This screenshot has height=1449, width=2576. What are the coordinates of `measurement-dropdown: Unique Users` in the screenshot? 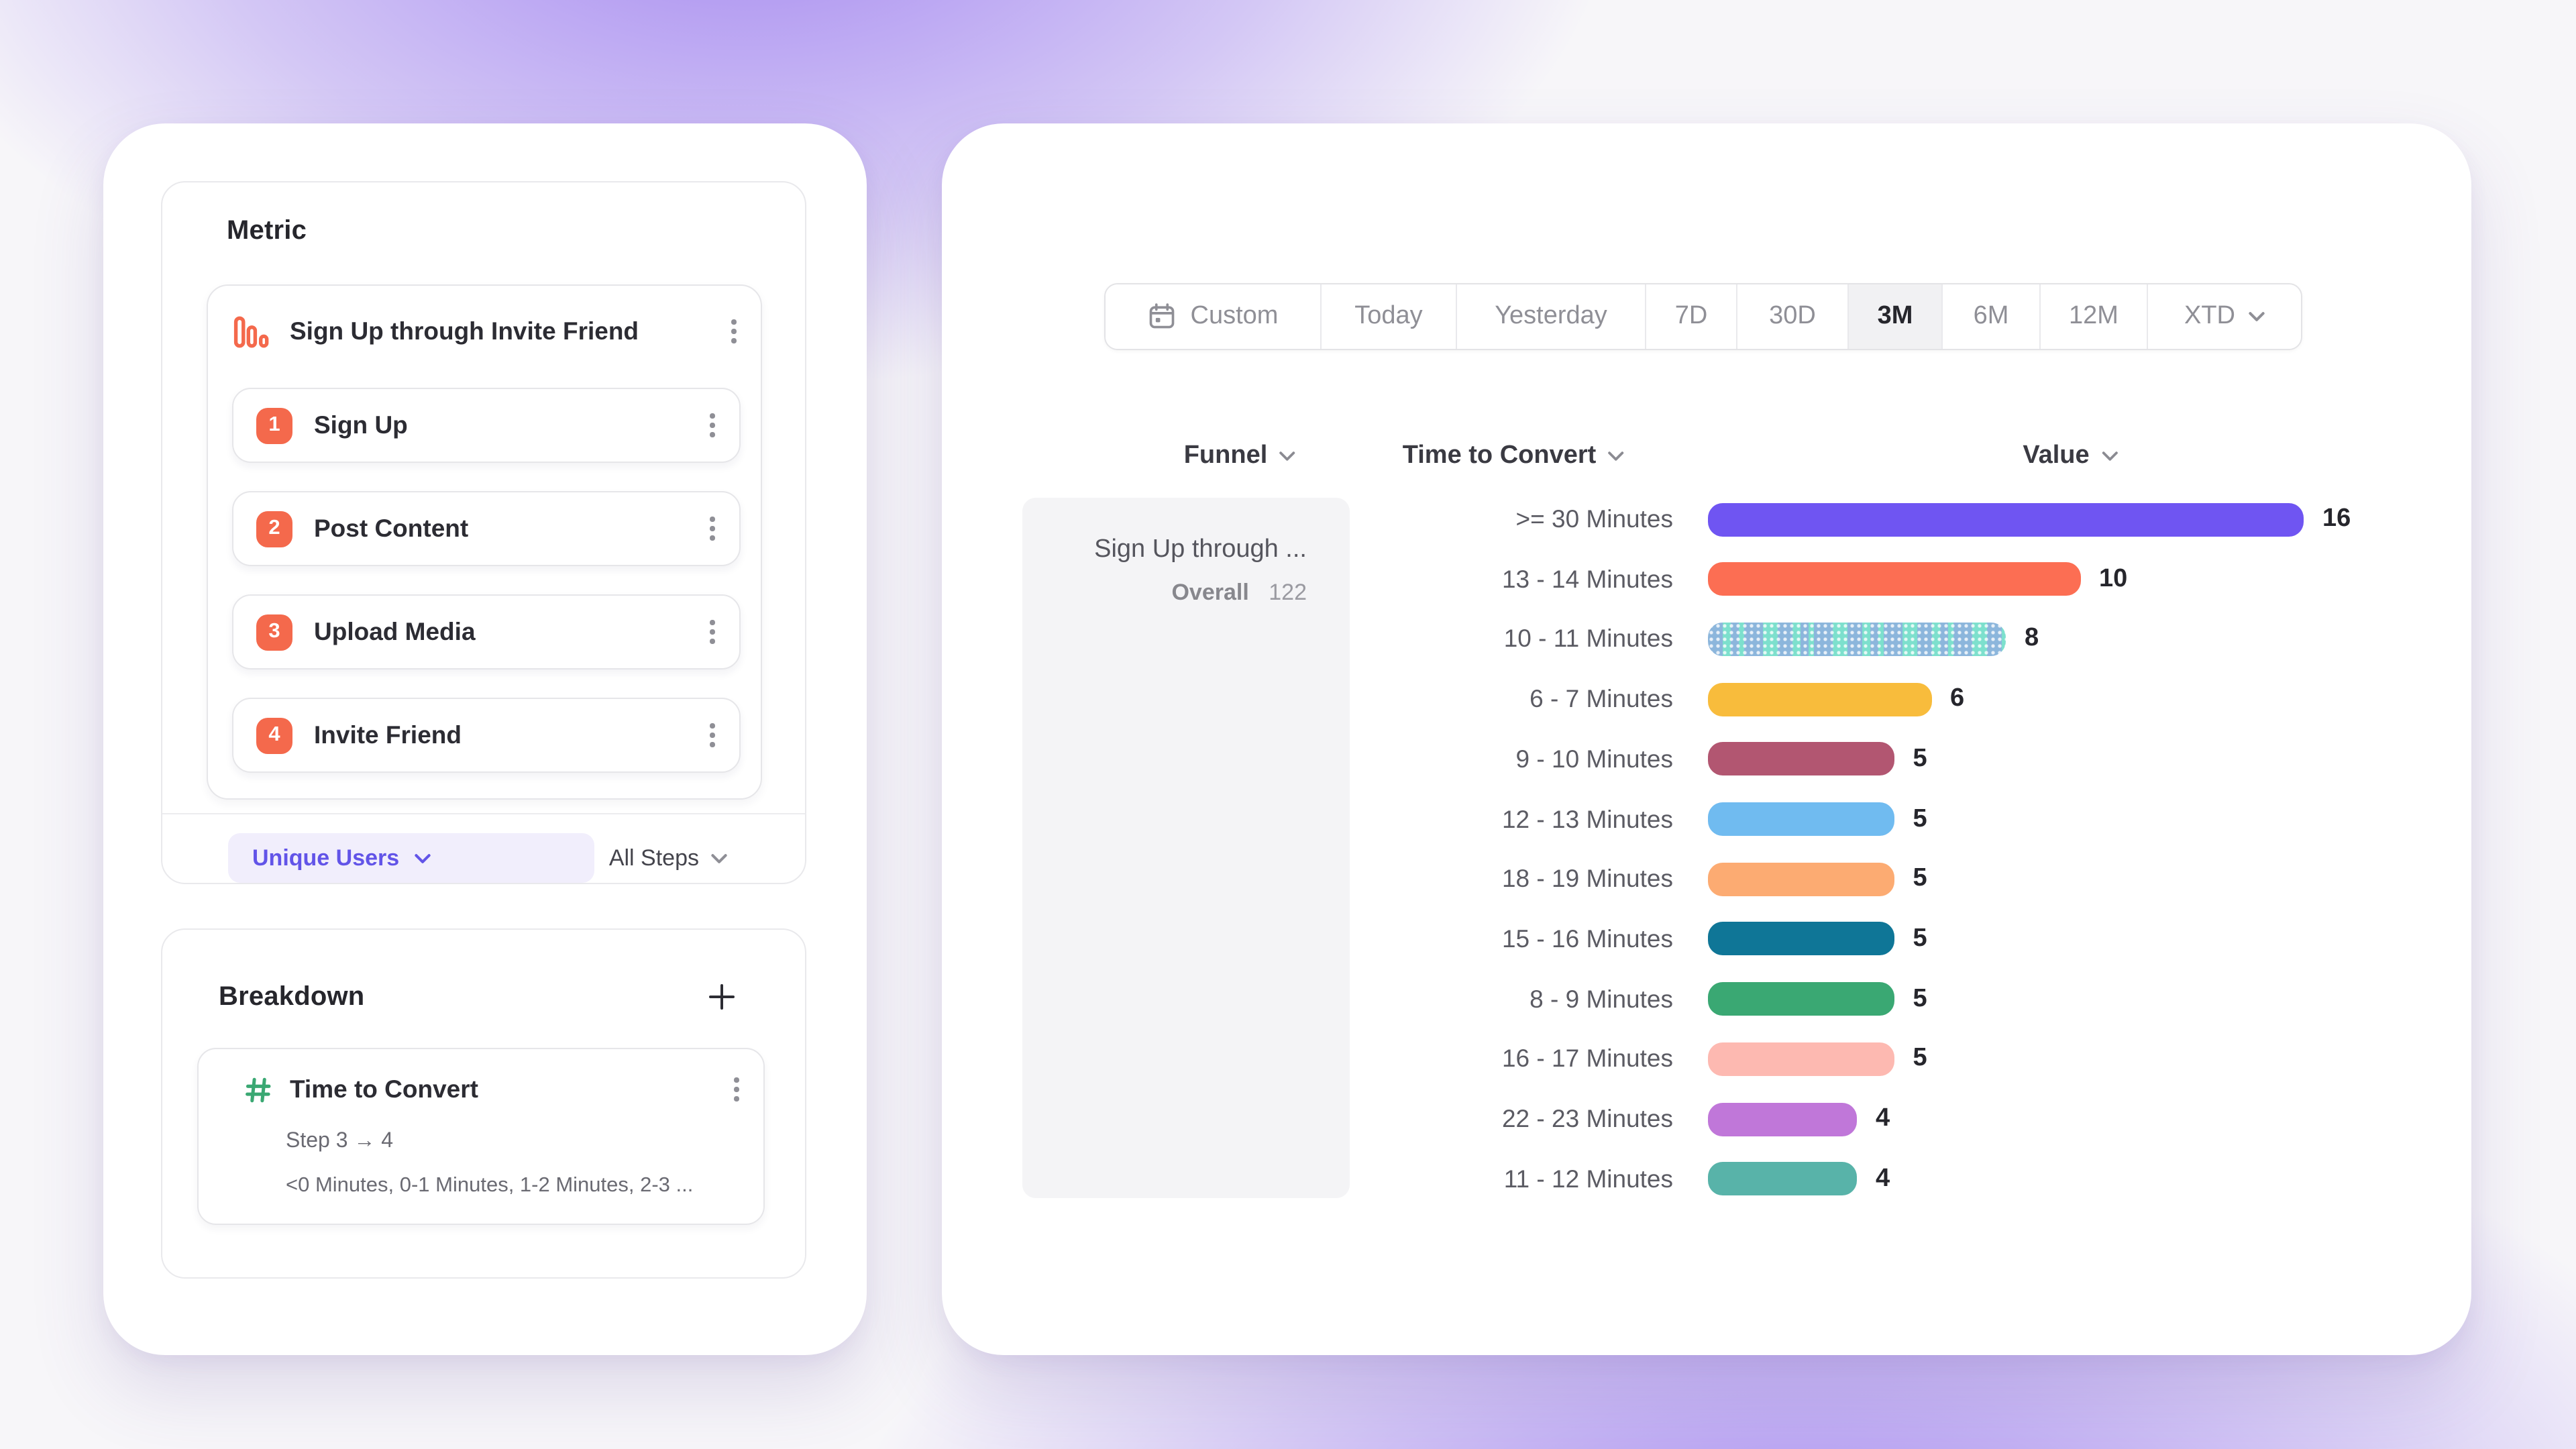 It's located at (411, 858).